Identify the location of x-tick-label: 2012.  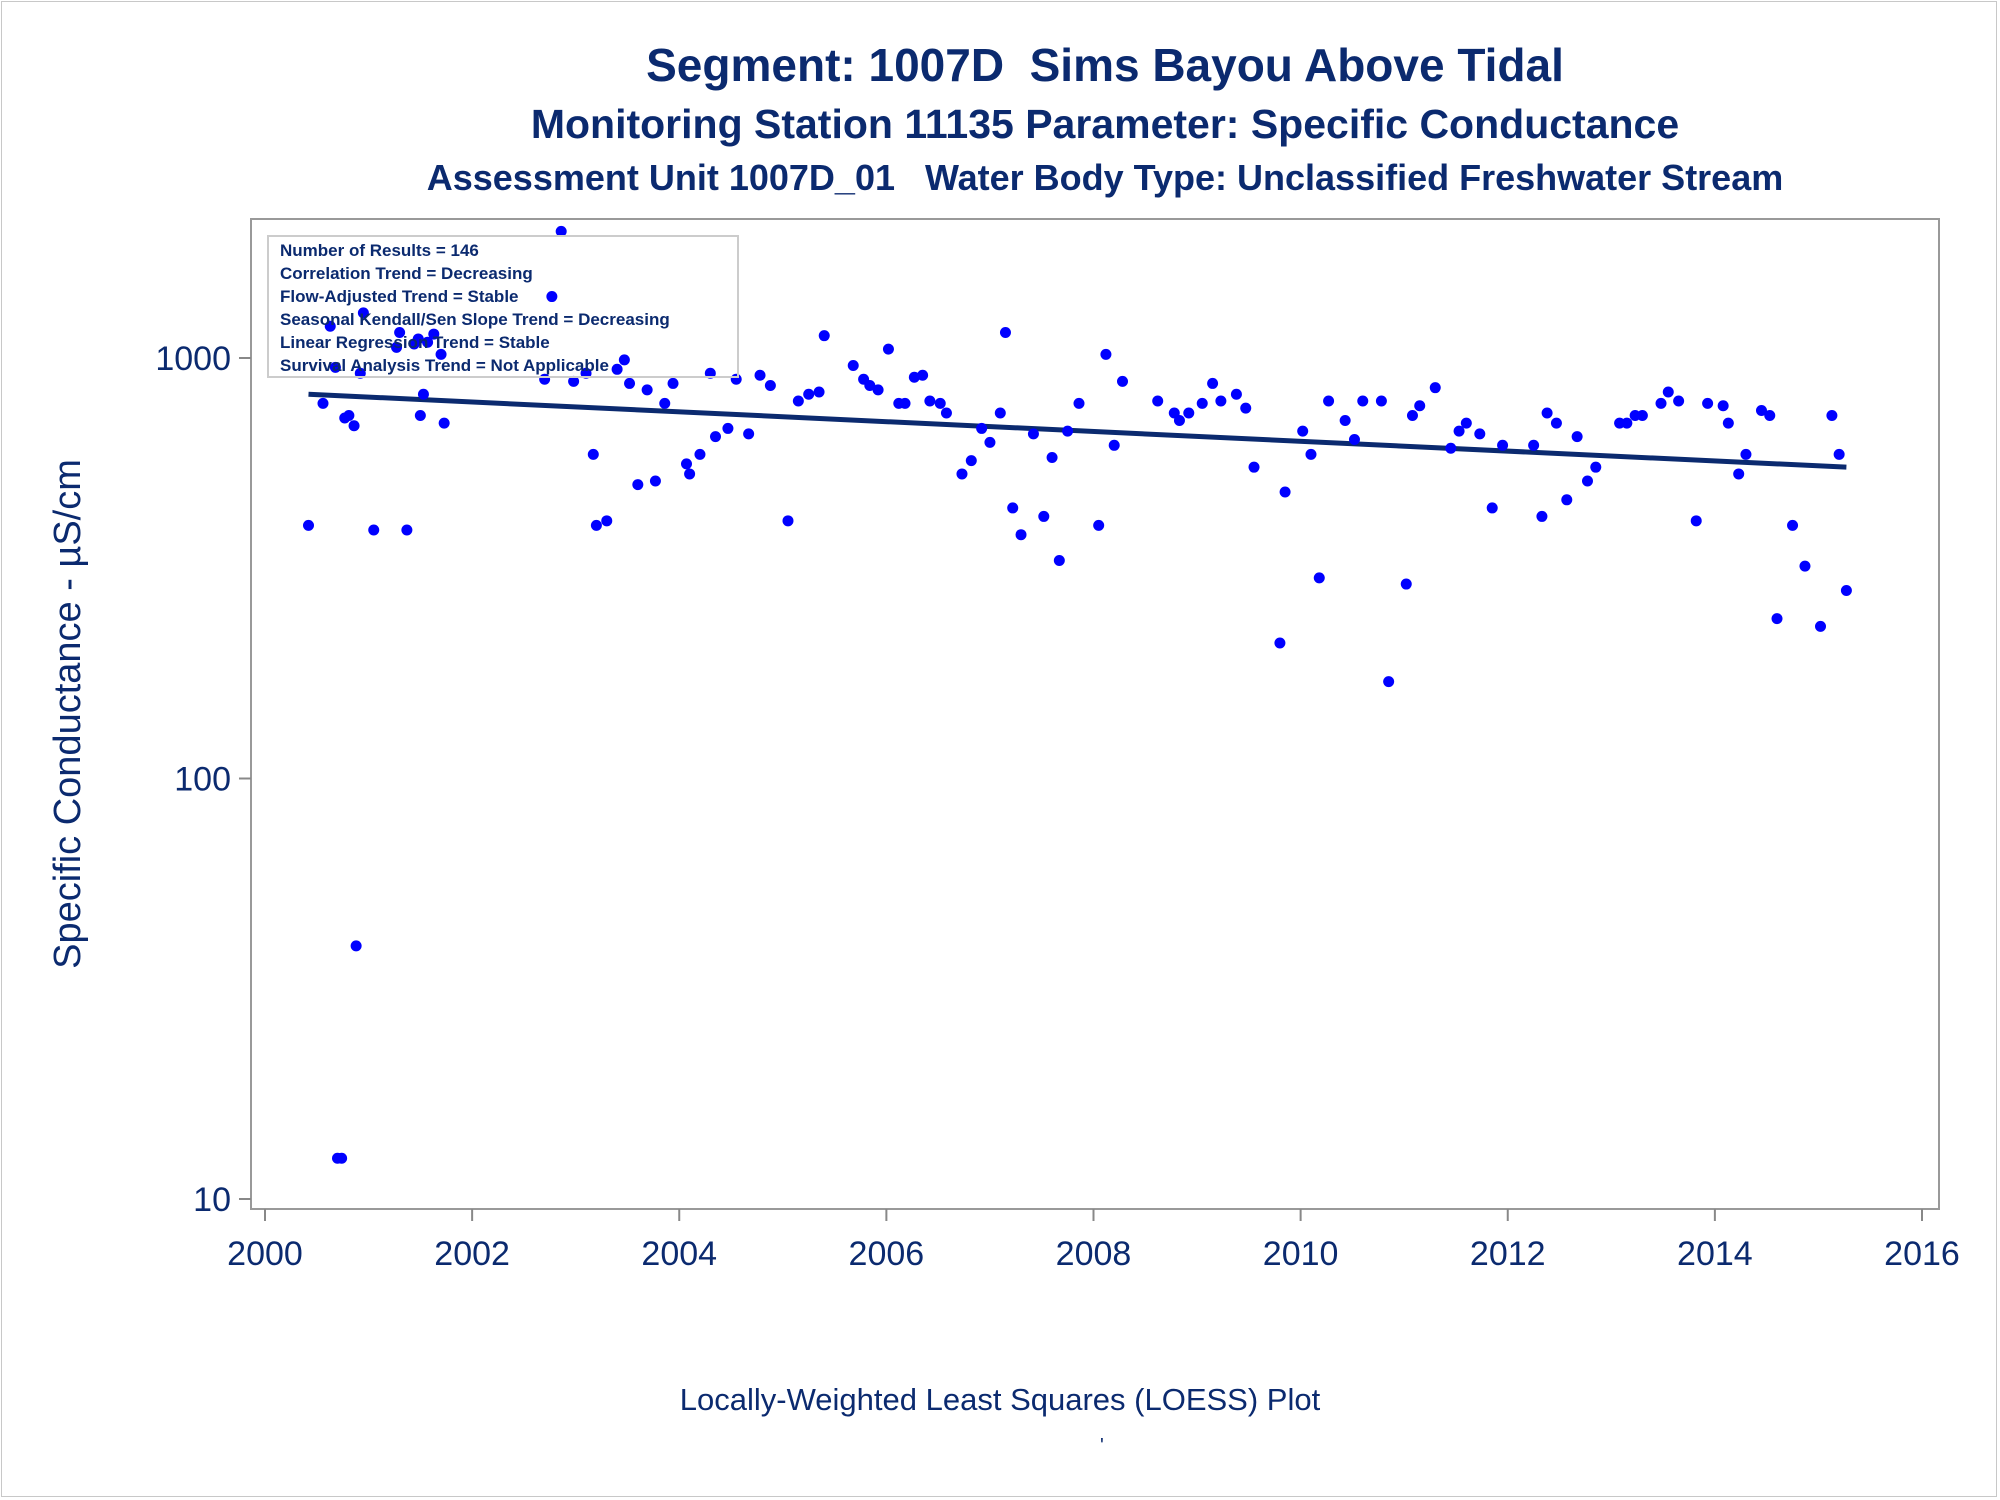
(1508, 1254).